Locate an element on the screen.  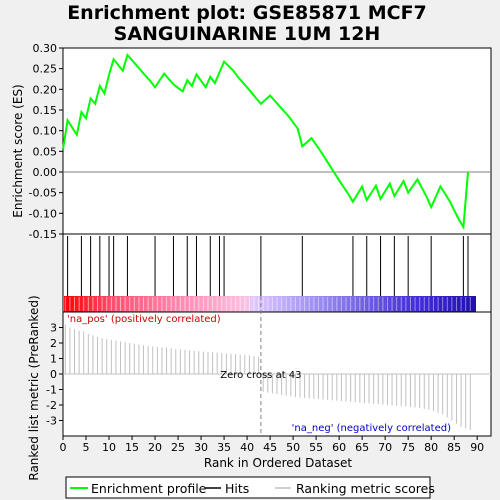
x-tick-label: 15 is located at coordinates (132, 447).